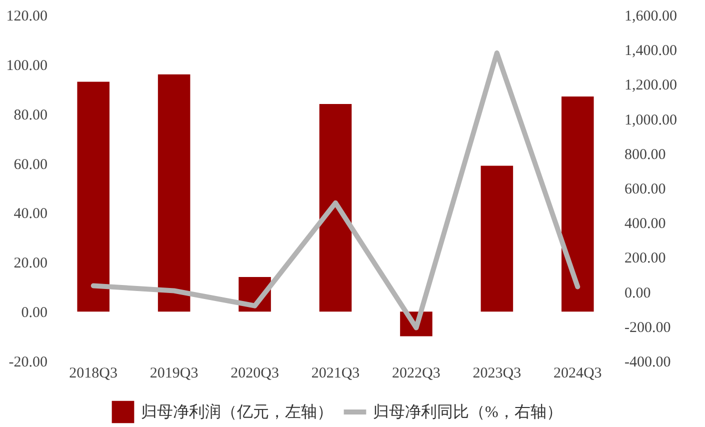  What do you see at coordinates (577, 374) in the screenshot?
I see `x-tick-label: 2024Q3` at bounding box center [577, 374].